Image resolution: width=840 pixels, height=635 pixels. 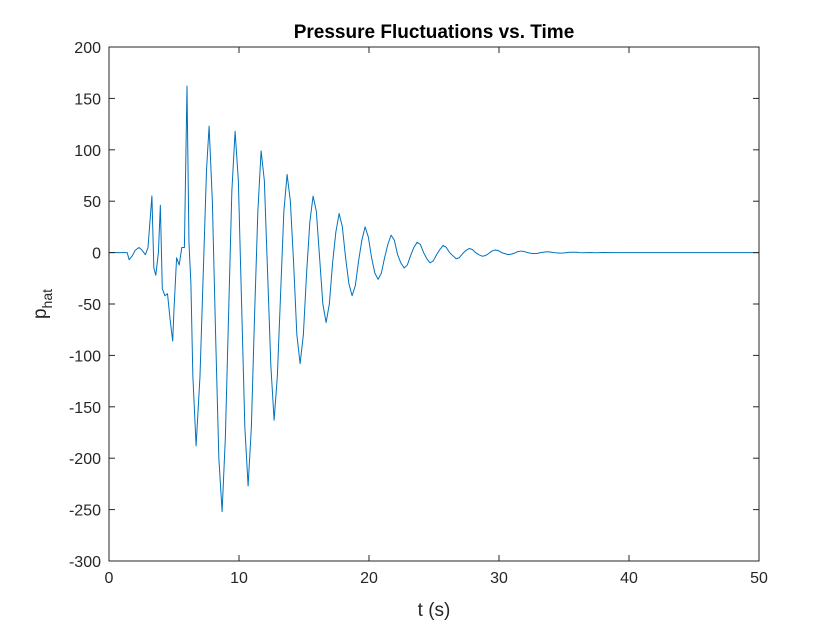 I want to click on y-tick-label: -50, so click(x=89, y=305).